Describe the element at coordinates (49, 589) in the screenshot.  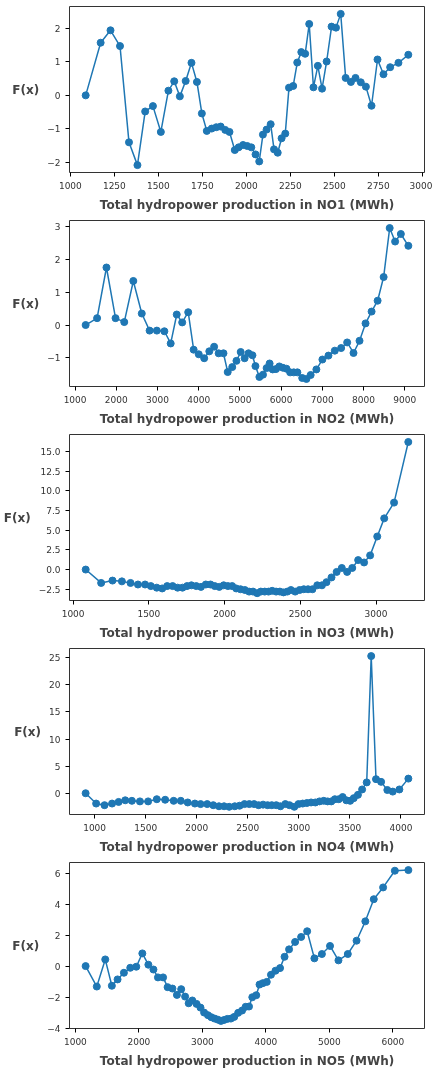
I see `y-tick-label: −2.5` at that location.